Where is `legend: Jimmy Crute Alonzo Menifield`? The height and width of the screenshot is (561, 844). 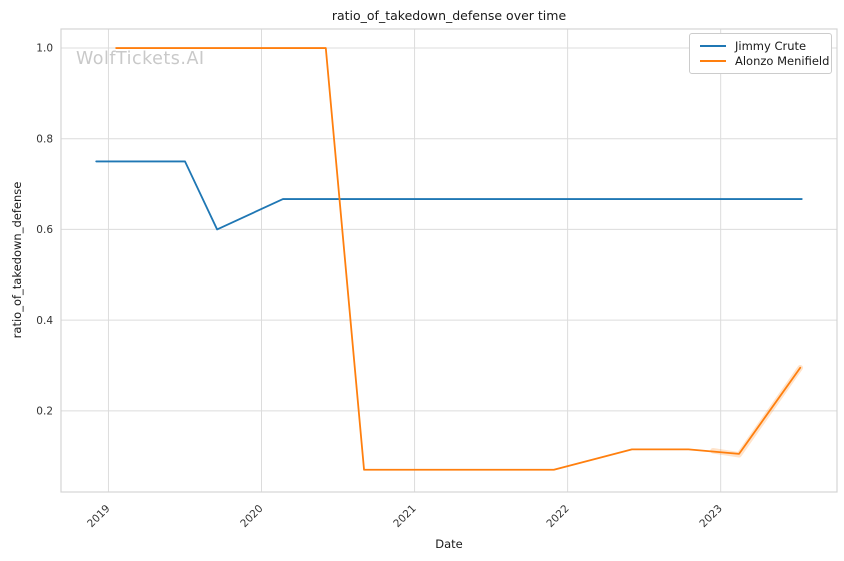 legend: Jimmy Crute Alonzo Menifield is located at coordinates (760, 53).